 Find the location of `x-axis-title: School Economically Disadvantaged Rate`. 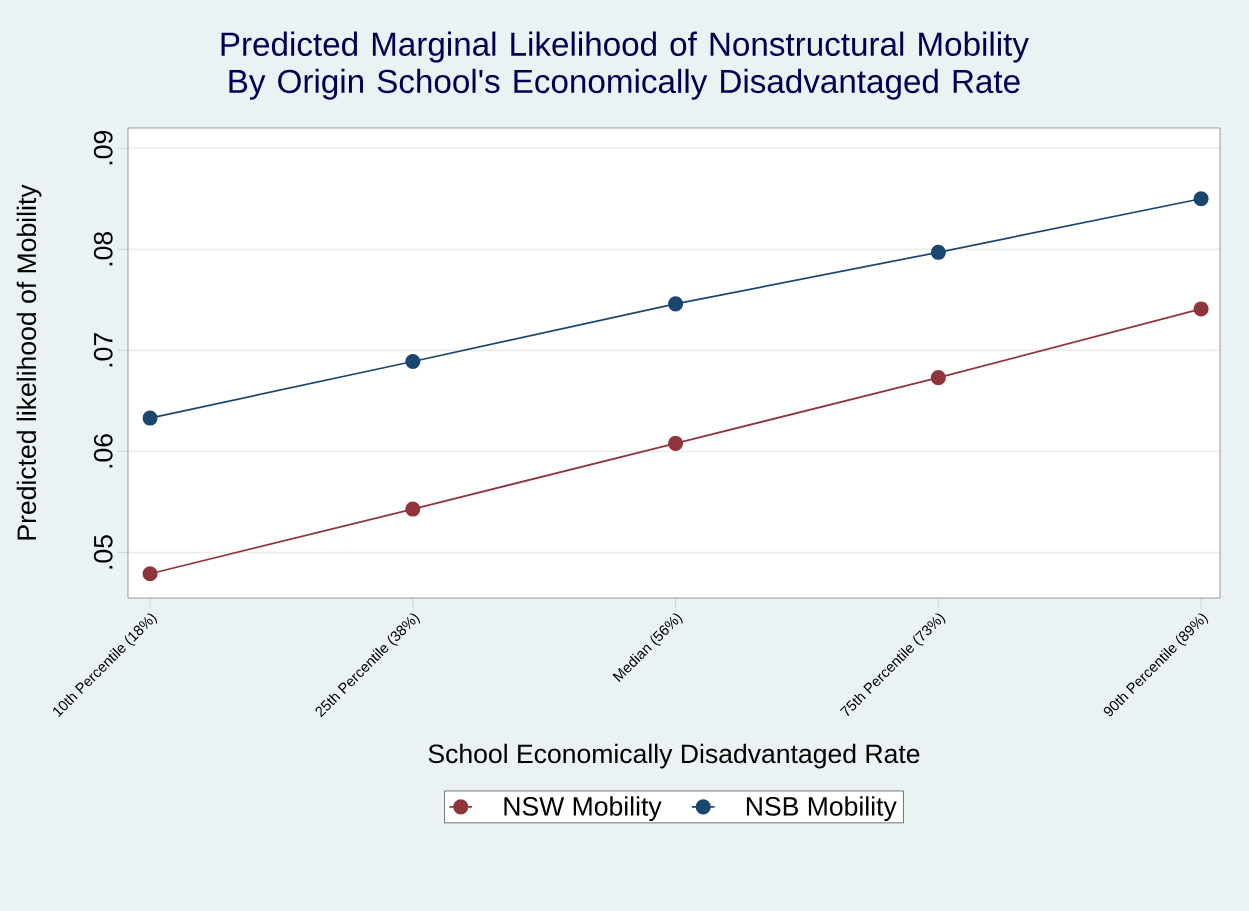

x-axis-title: School Economically Disadvantaged Rate is located at coordinates (674, 756).